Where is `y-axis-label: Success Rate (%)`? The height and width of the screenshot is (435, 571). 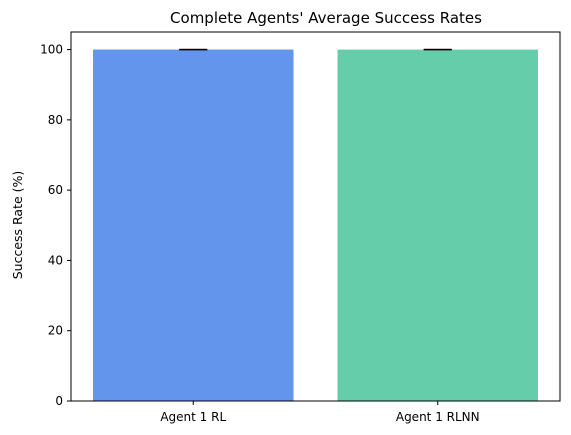
y-axis-label: Success Rate (%) is located at coordinates (17, 225).